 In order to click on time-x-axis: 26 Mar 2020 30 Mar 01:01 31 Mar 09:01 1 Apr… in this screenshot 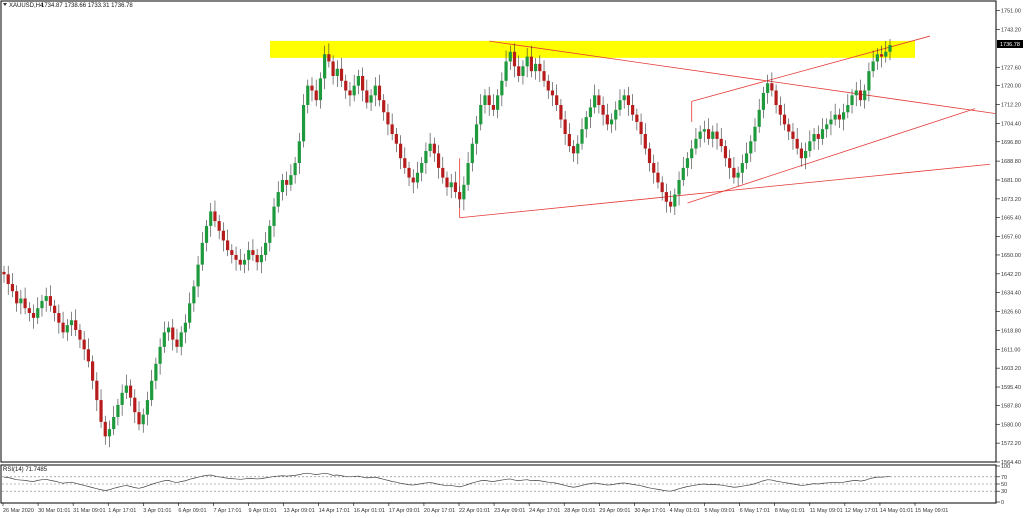, I will do `click(475, 508)`.